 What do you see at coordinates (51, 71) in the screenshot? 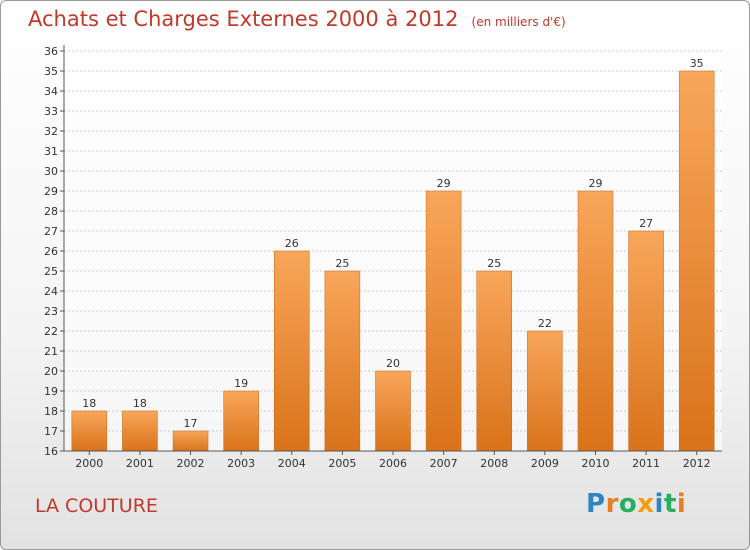
I see `y-tick-label: 35` at bounding box center [51, 71].